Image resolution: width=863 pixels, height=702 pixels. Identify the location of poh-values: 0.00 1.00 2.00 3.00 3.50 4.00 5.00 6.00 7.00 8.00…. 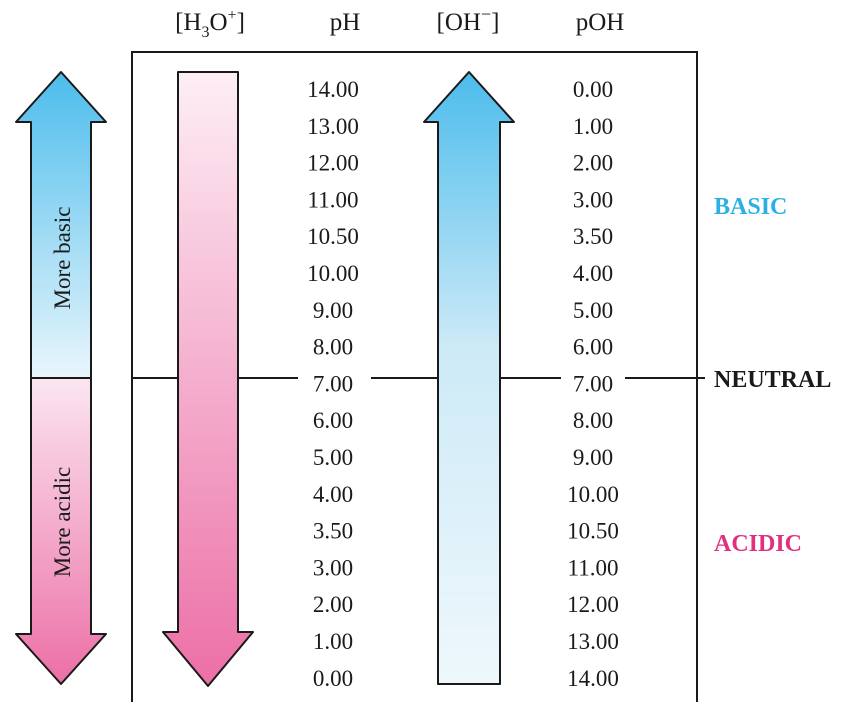
(593, 384).